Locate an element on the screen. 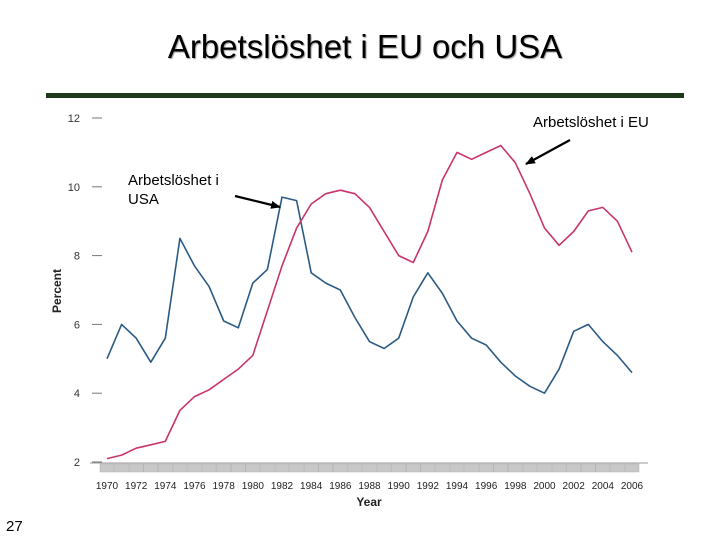  x-tick-label: 1978 is located at coordinates (224, 486).